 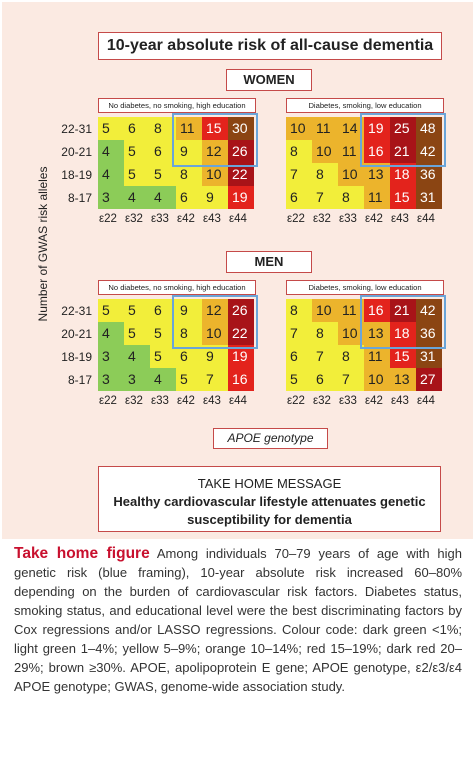 What do you see at coordinates (403, 128) in the screenshot?
I see `risk-cell: 25` at bounding box center [403, 128].